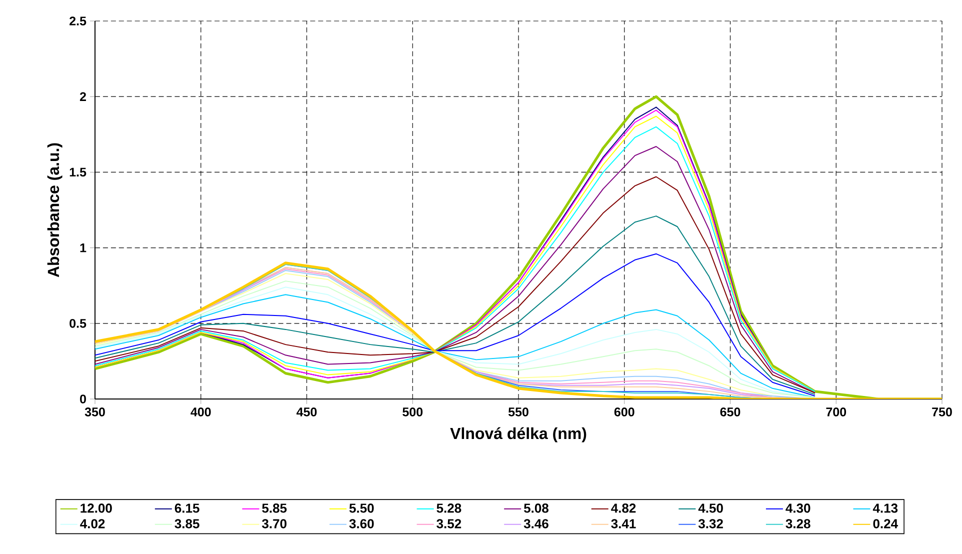 The height and width of the screenshot is (554, 962). I want to click on legend-label: 5.85, so click(274, 508).